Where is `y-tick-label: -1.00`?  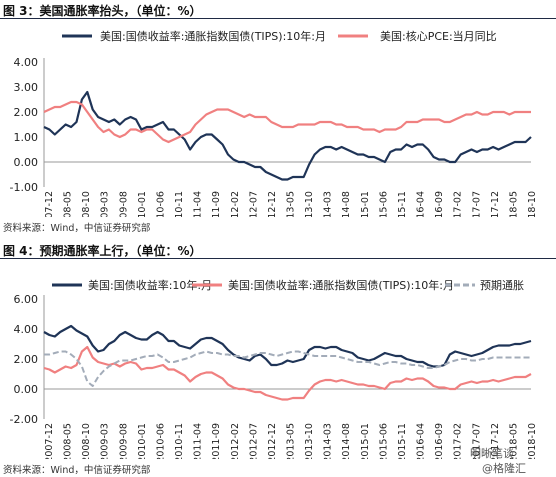 y-tick-label: -1.00 is located at coordinates (24, 187).